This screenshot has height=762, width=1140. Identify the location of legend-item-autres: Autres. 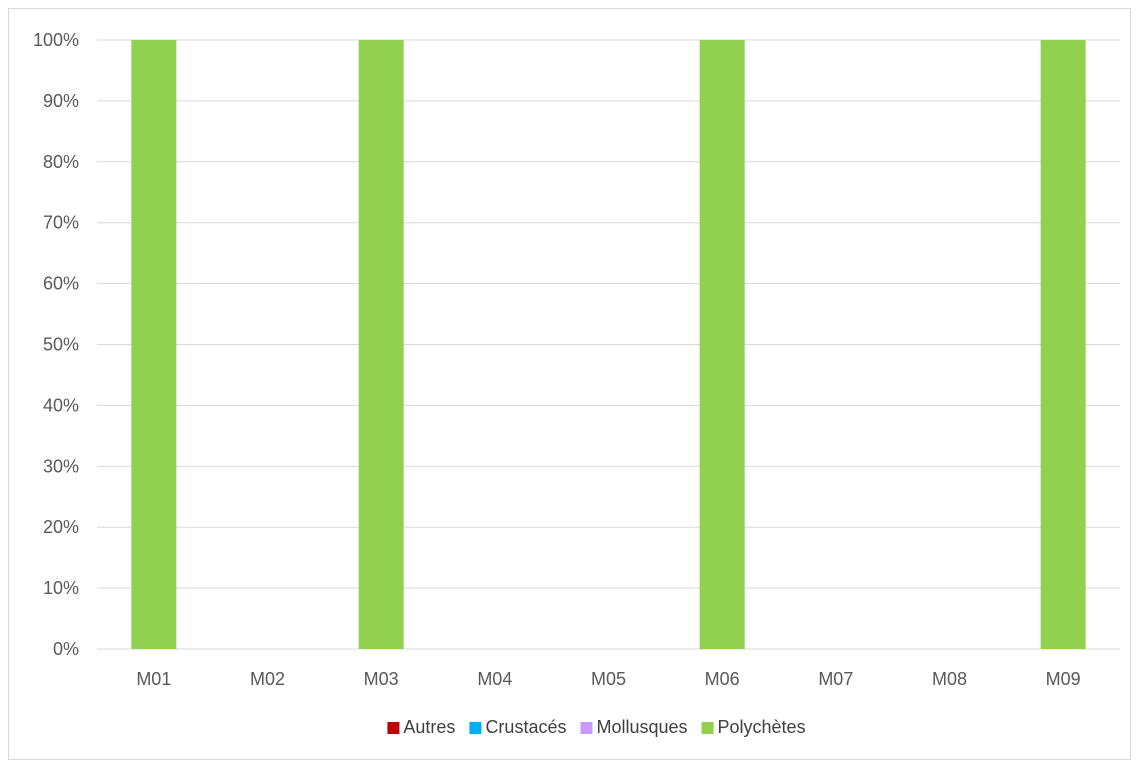
(421, 727).